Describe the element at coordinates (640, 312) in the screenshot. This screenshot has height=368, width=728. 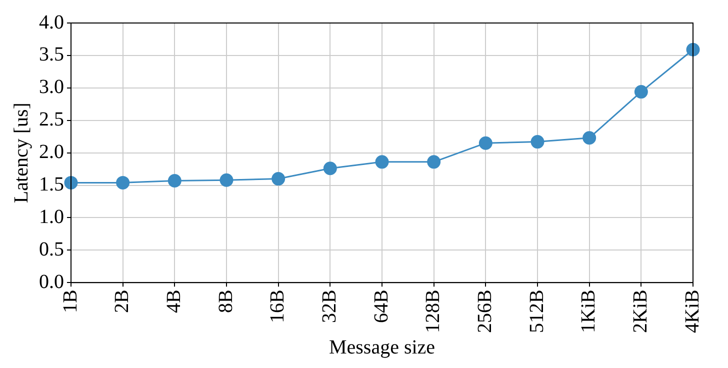
I see `x-tick-label: 2KiB` at that location.